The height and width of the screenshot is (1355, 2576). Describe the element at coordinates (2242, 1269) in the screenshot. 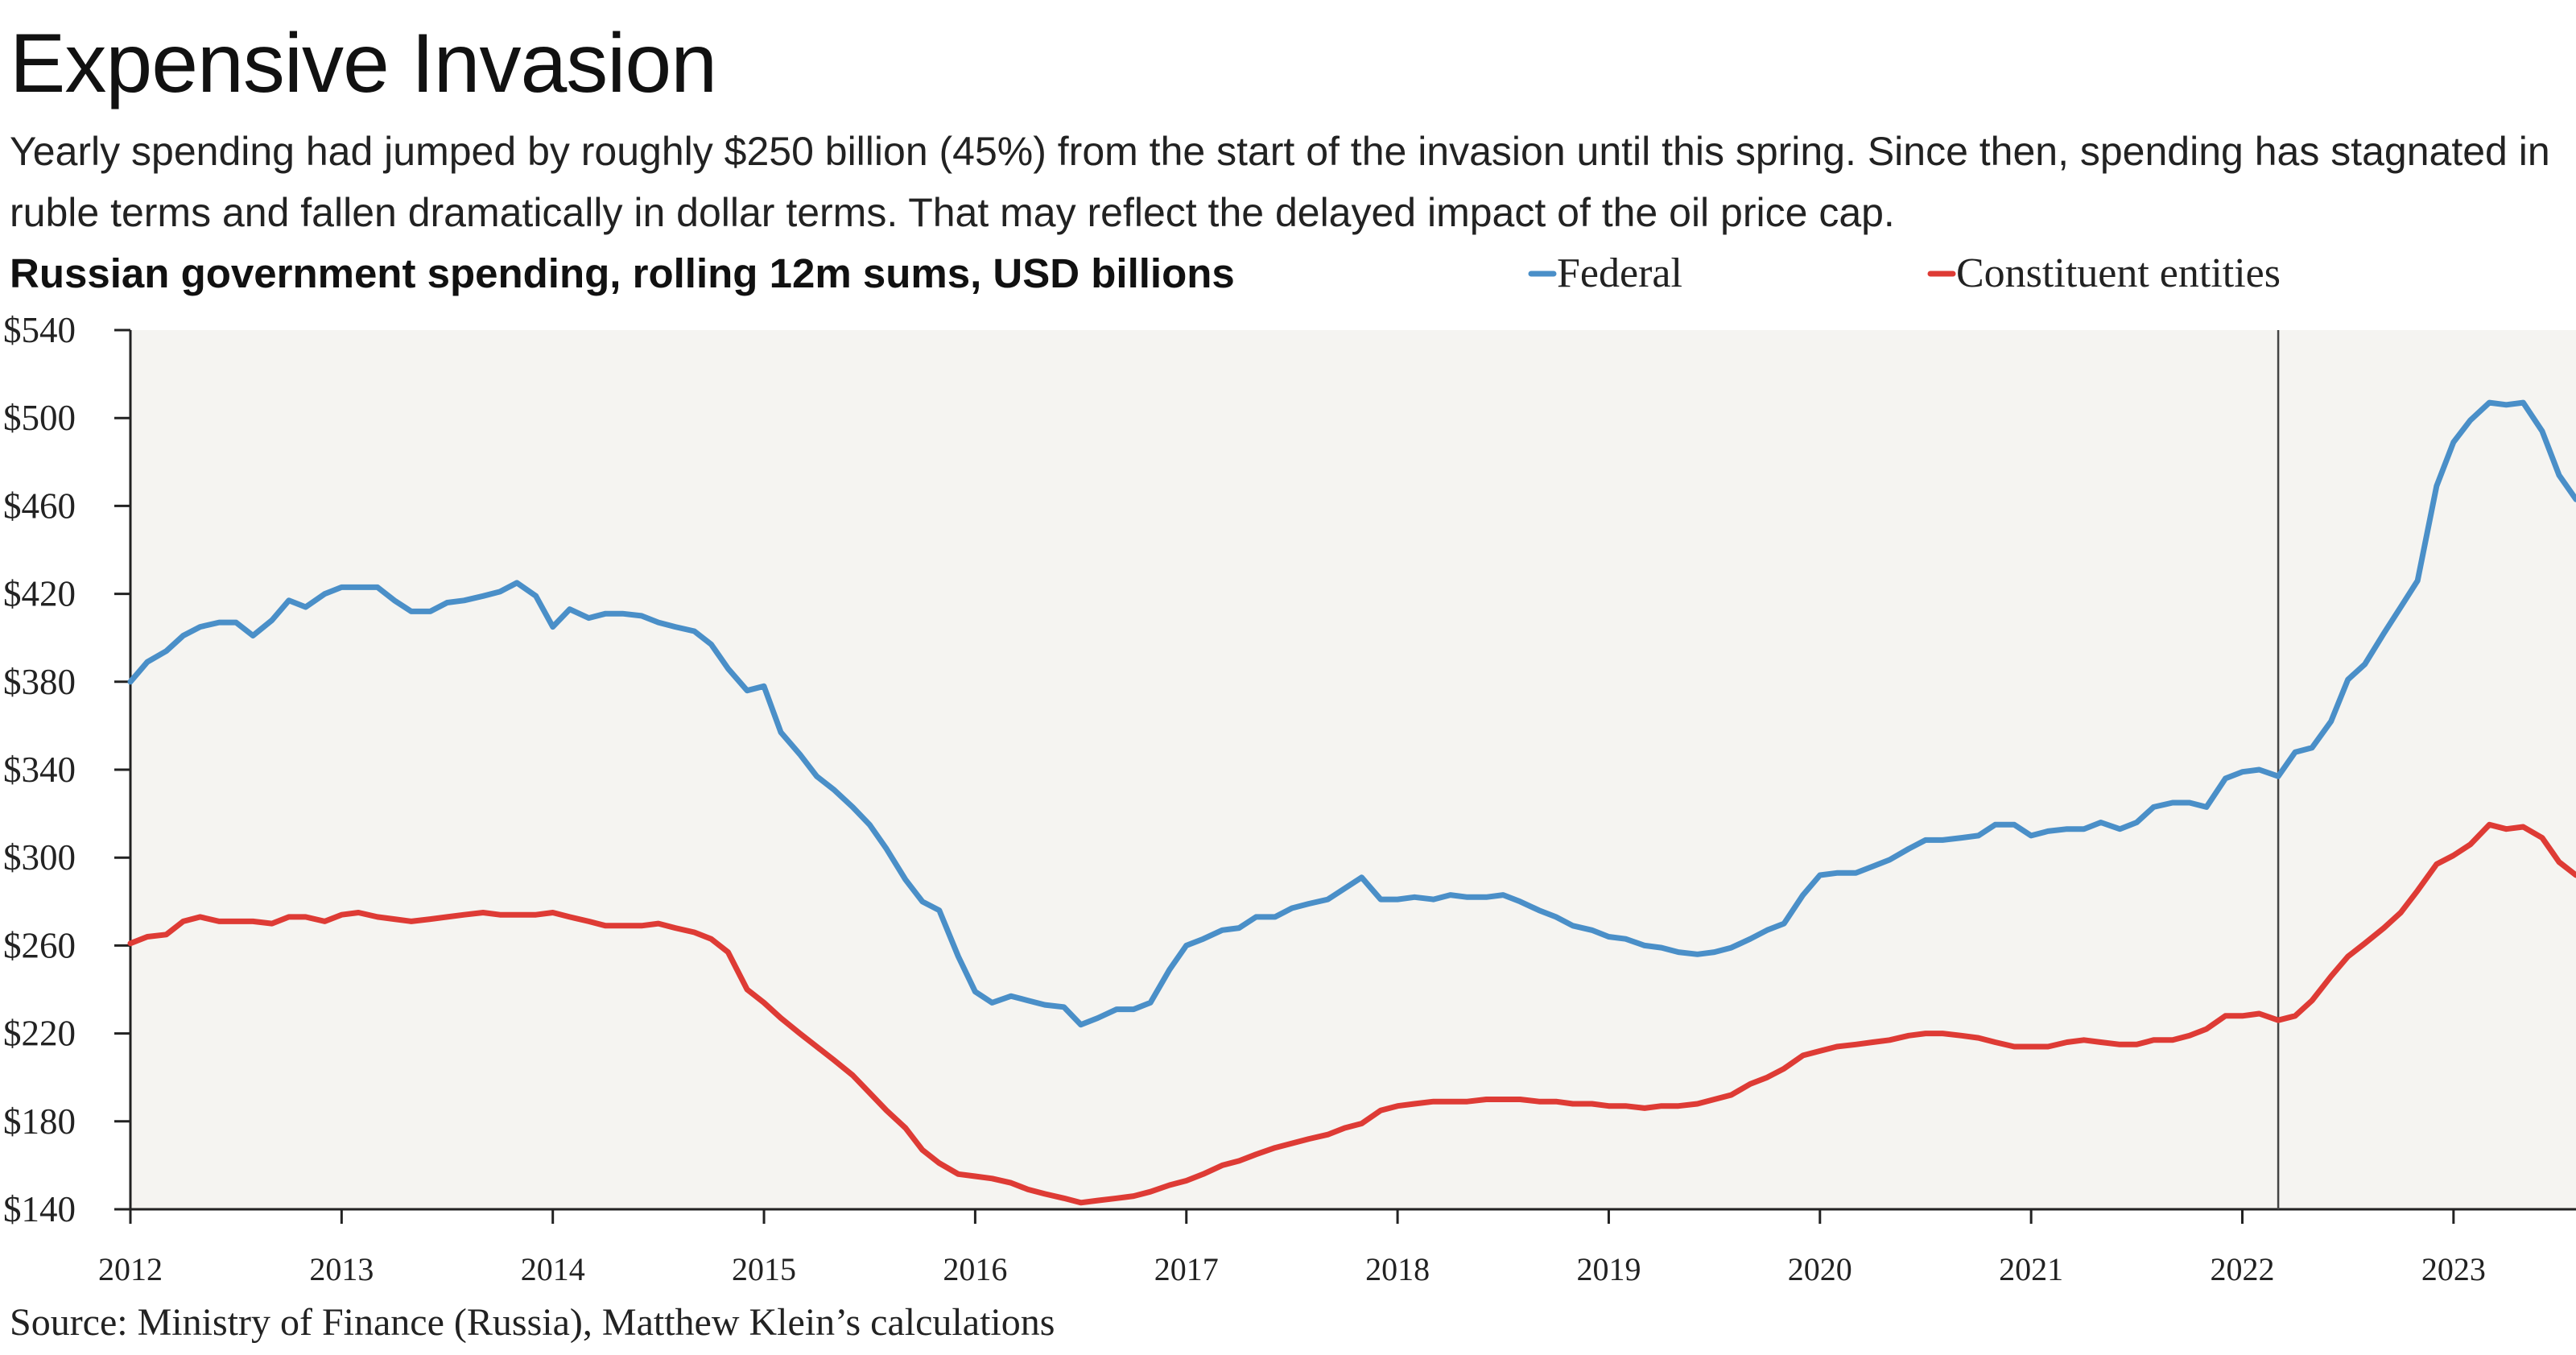

I see `x-tick-label: 2022` at that location.